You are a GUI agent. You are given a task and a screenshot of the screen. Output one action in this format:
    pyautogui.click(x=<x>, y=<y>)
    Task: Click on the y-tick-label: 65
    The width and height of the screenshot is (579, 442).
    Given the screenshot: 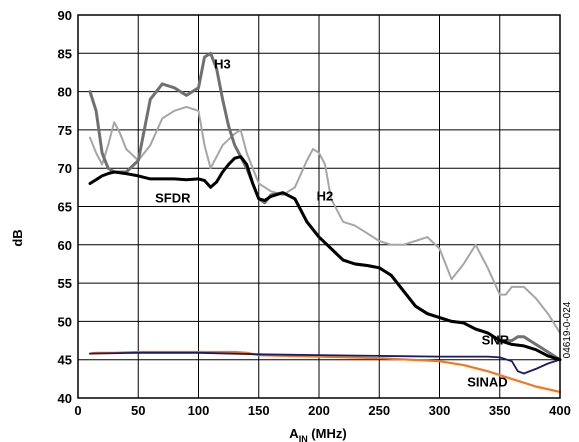 What is the action you would take?
    pyautogui.click(x=65, y=207)
    